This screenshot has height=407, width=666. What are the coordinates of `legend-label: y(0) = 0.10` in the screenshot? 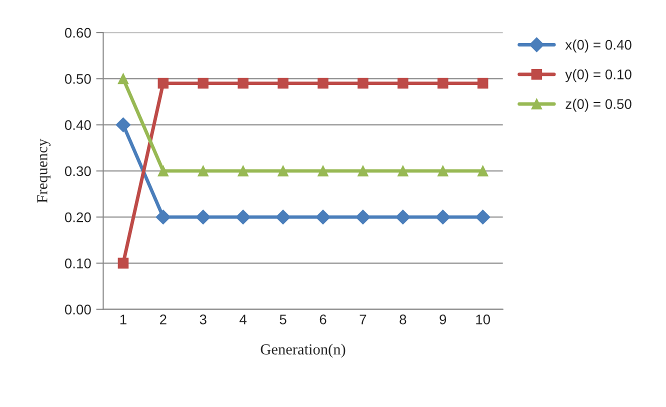 It's located at (598, 75).